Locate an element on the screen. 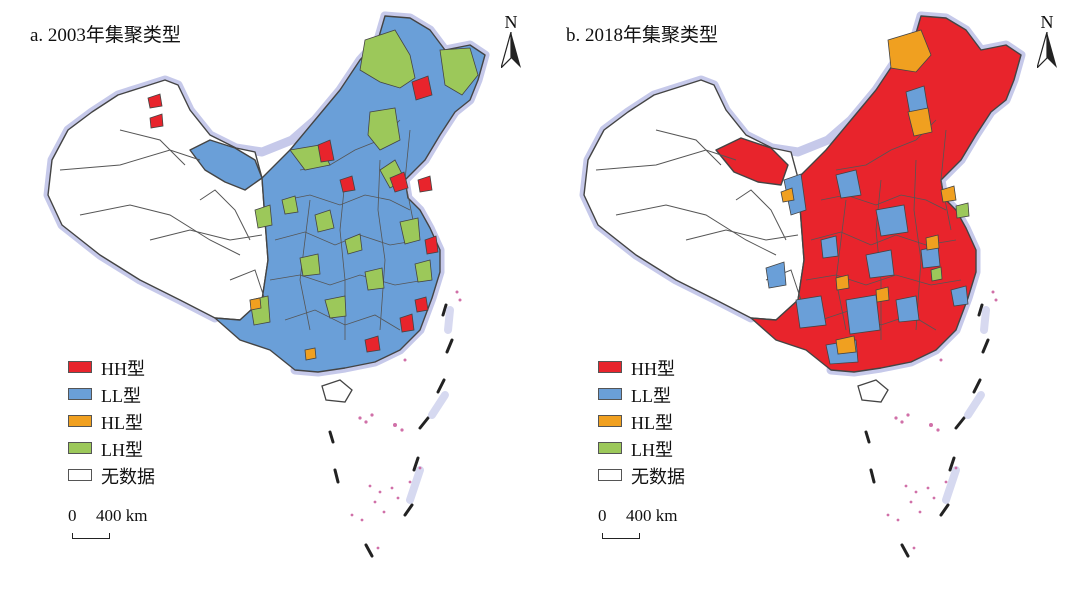 The image size is (1072, 600). panel-title: b. 2018年集聚类型 is located at coordinates (642, 35).